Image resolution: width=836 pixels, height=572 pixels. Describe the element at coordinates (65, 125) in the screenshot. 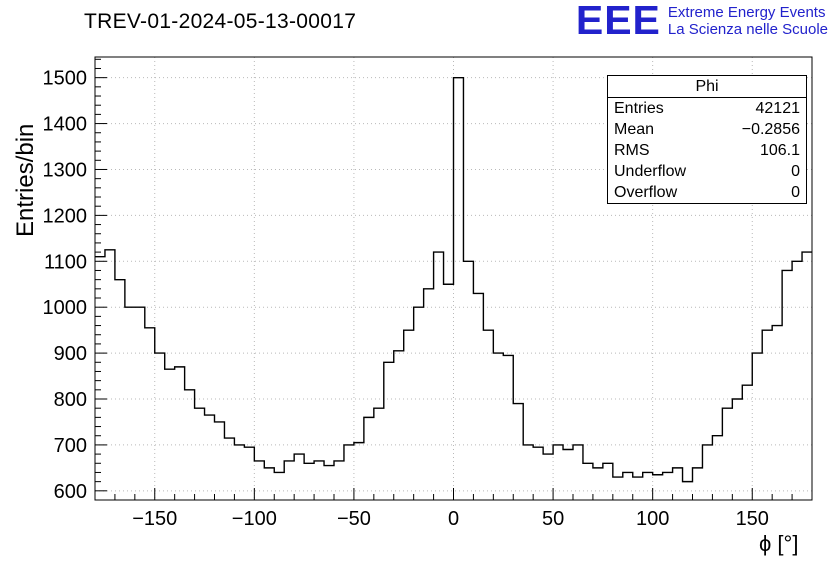

I see `svg-text: 1400` at that location.